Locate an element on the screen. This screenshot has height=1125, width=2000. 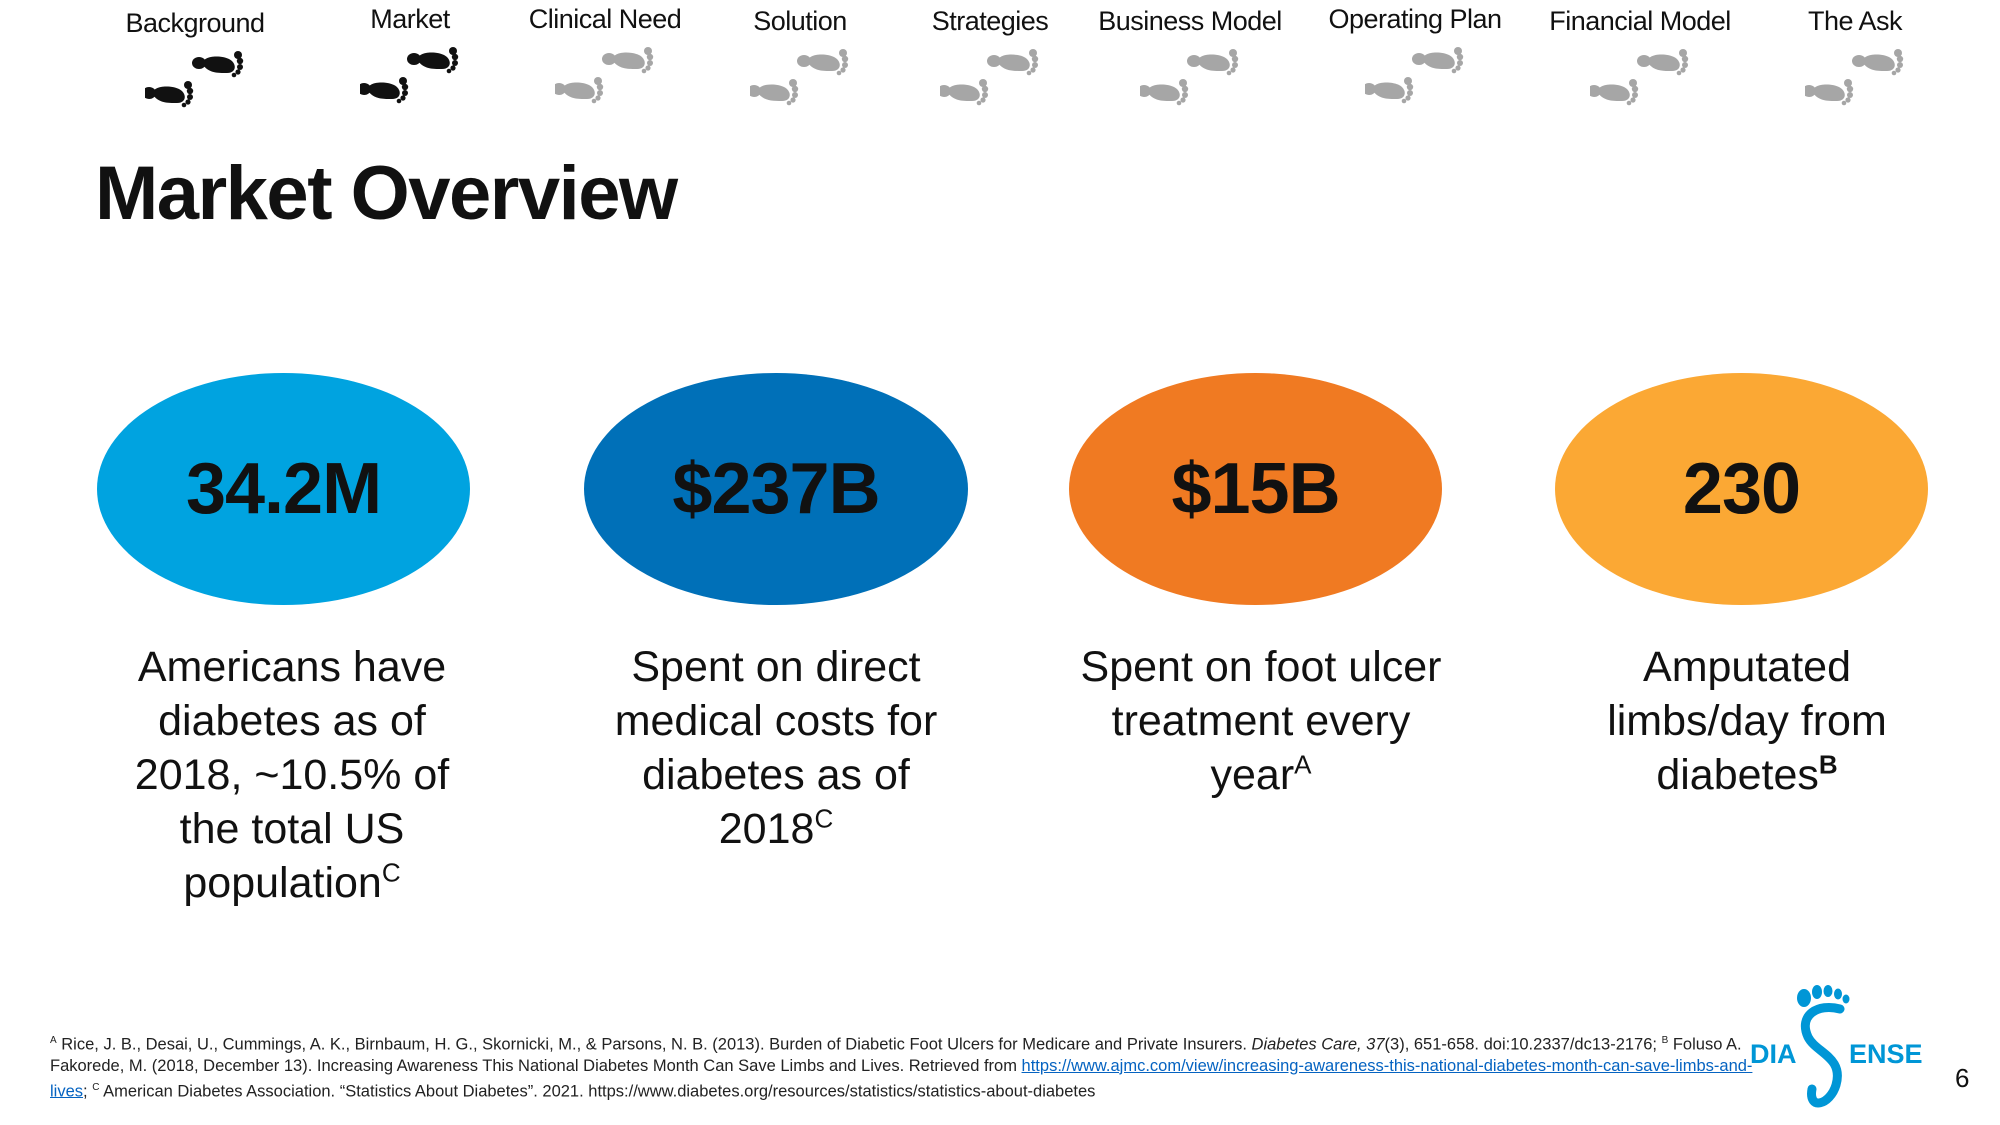
stat-value: 230 is located at coordinates (1741, 489).